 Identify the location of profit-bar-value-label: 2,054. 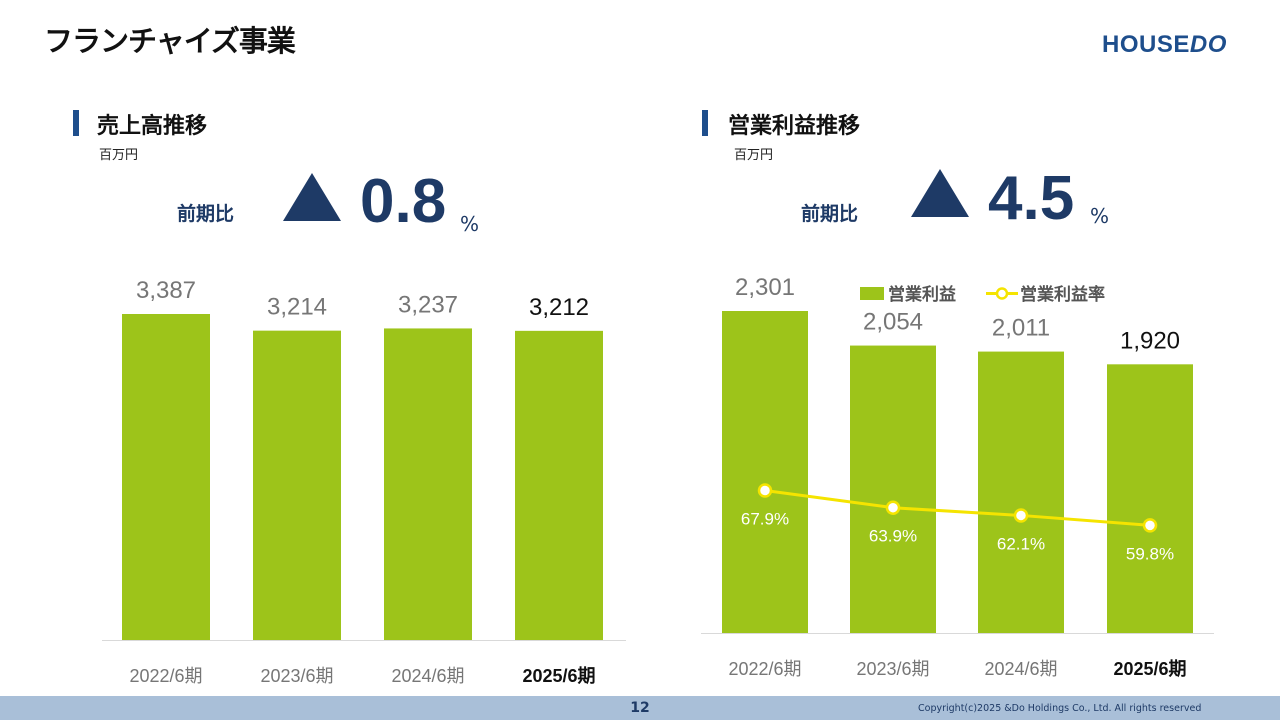
(893, 322).